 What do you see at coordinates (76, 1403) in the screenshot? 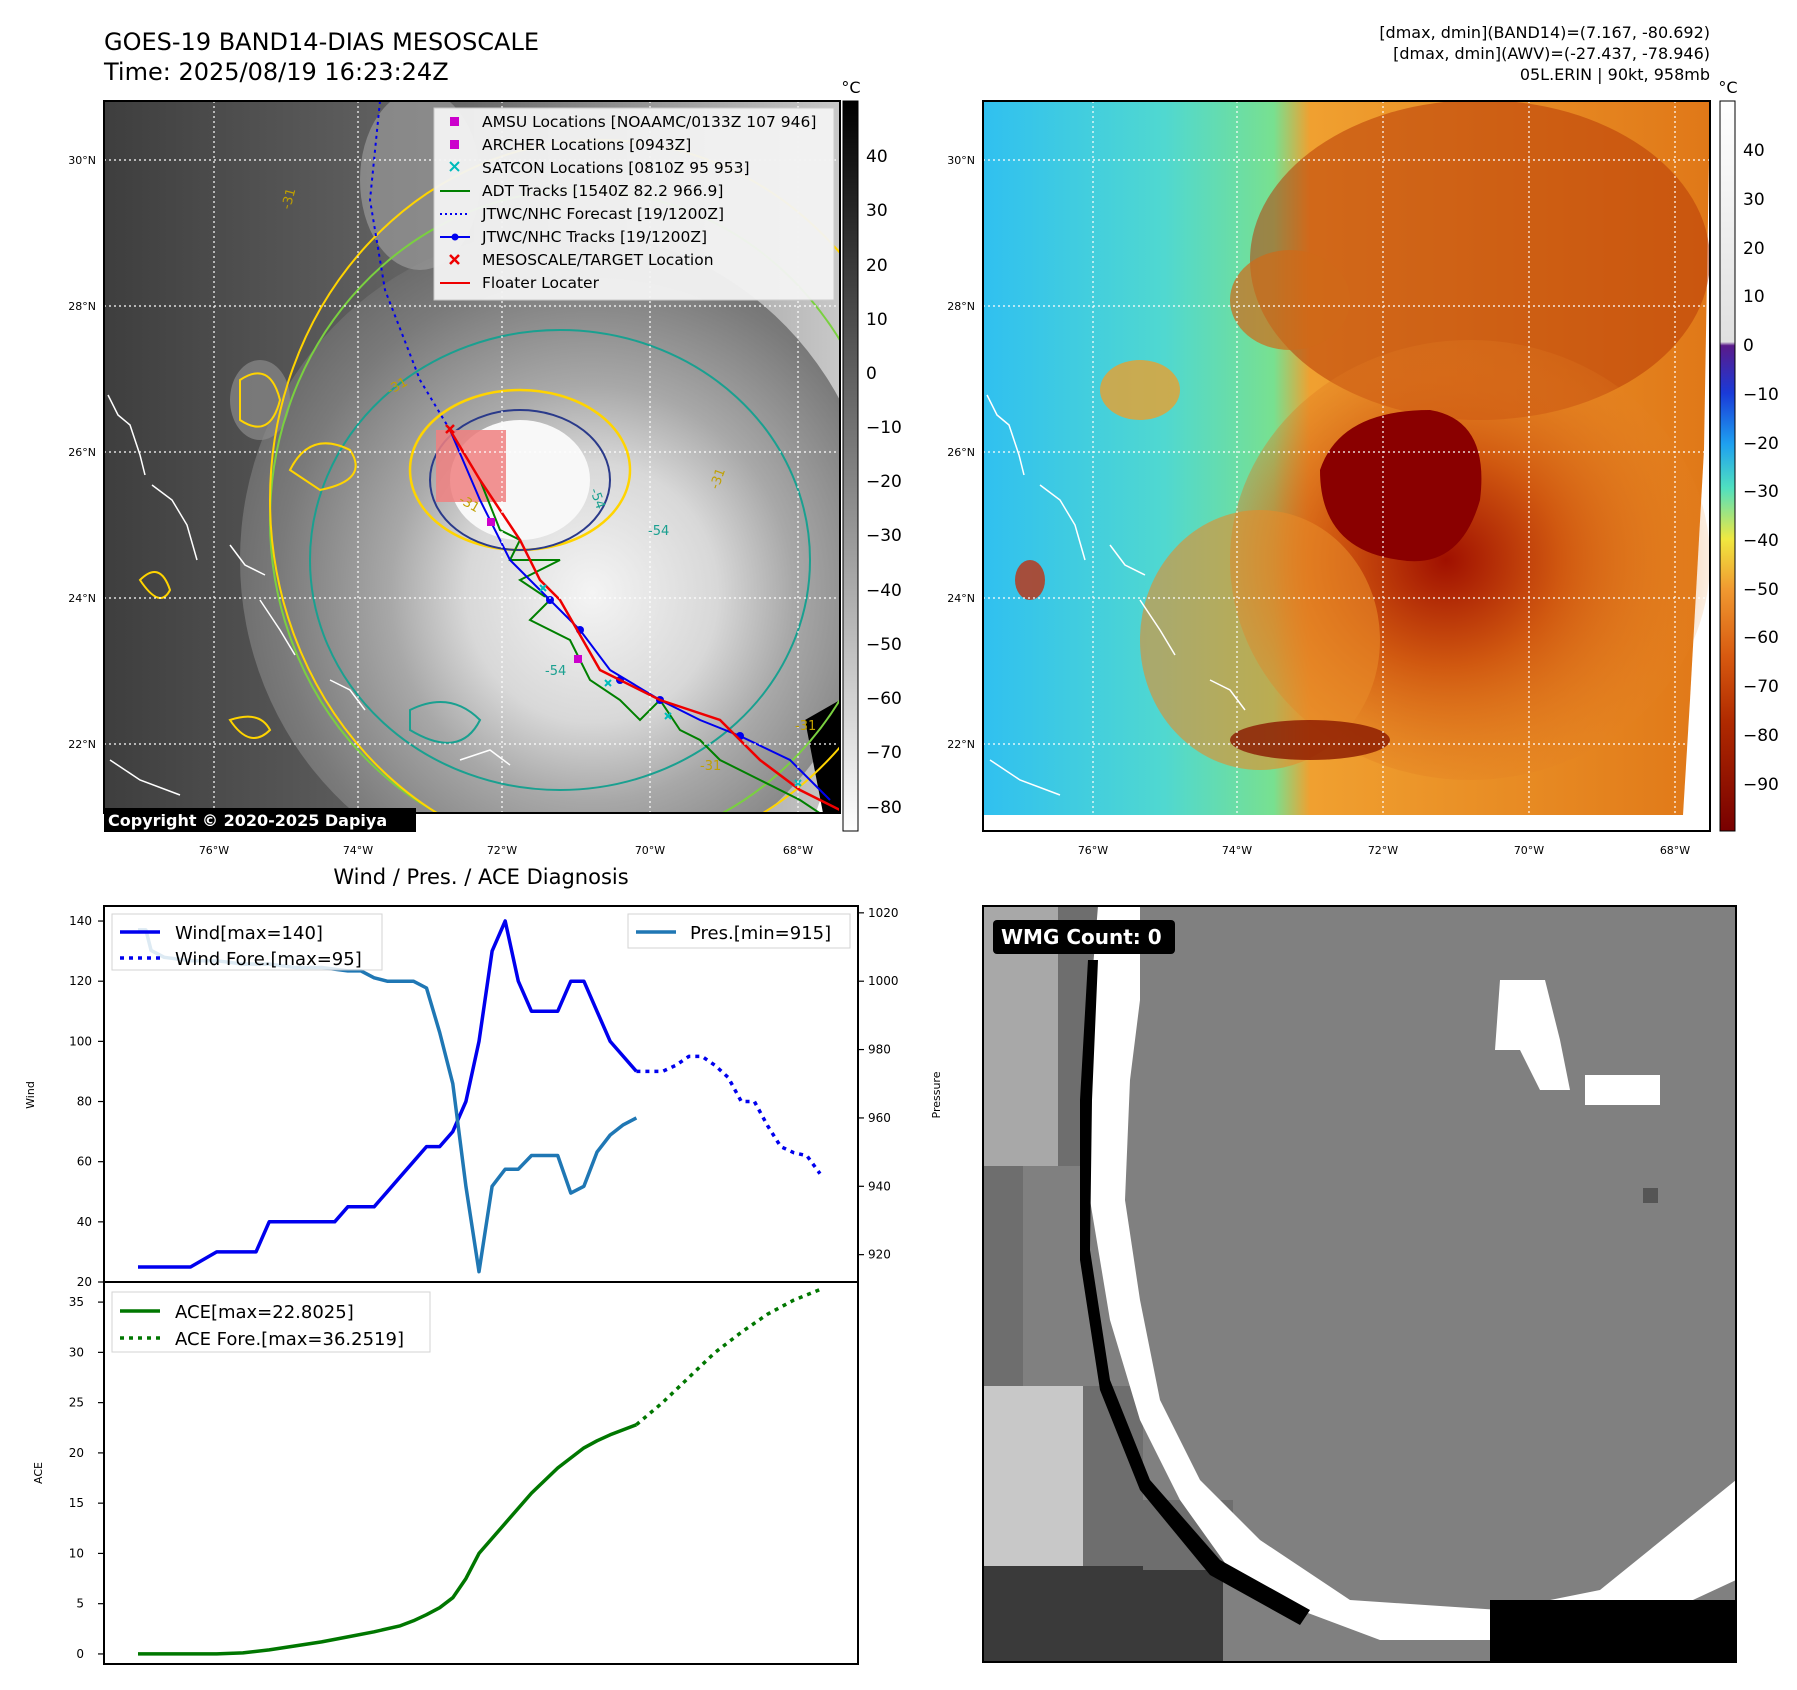
I see `ace-tick-label: 25` at bounding box center [76, 1403].